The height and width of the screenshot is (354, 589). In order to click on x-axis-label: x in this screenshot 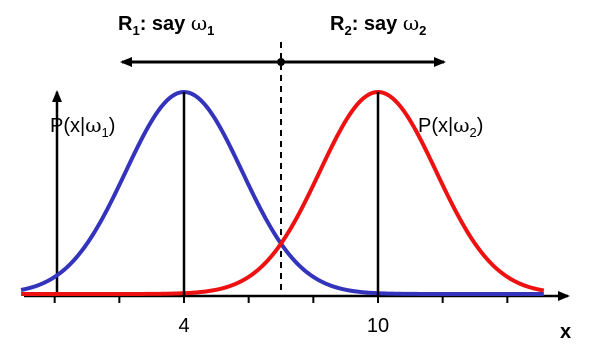, I will do `click(565, 332)`.